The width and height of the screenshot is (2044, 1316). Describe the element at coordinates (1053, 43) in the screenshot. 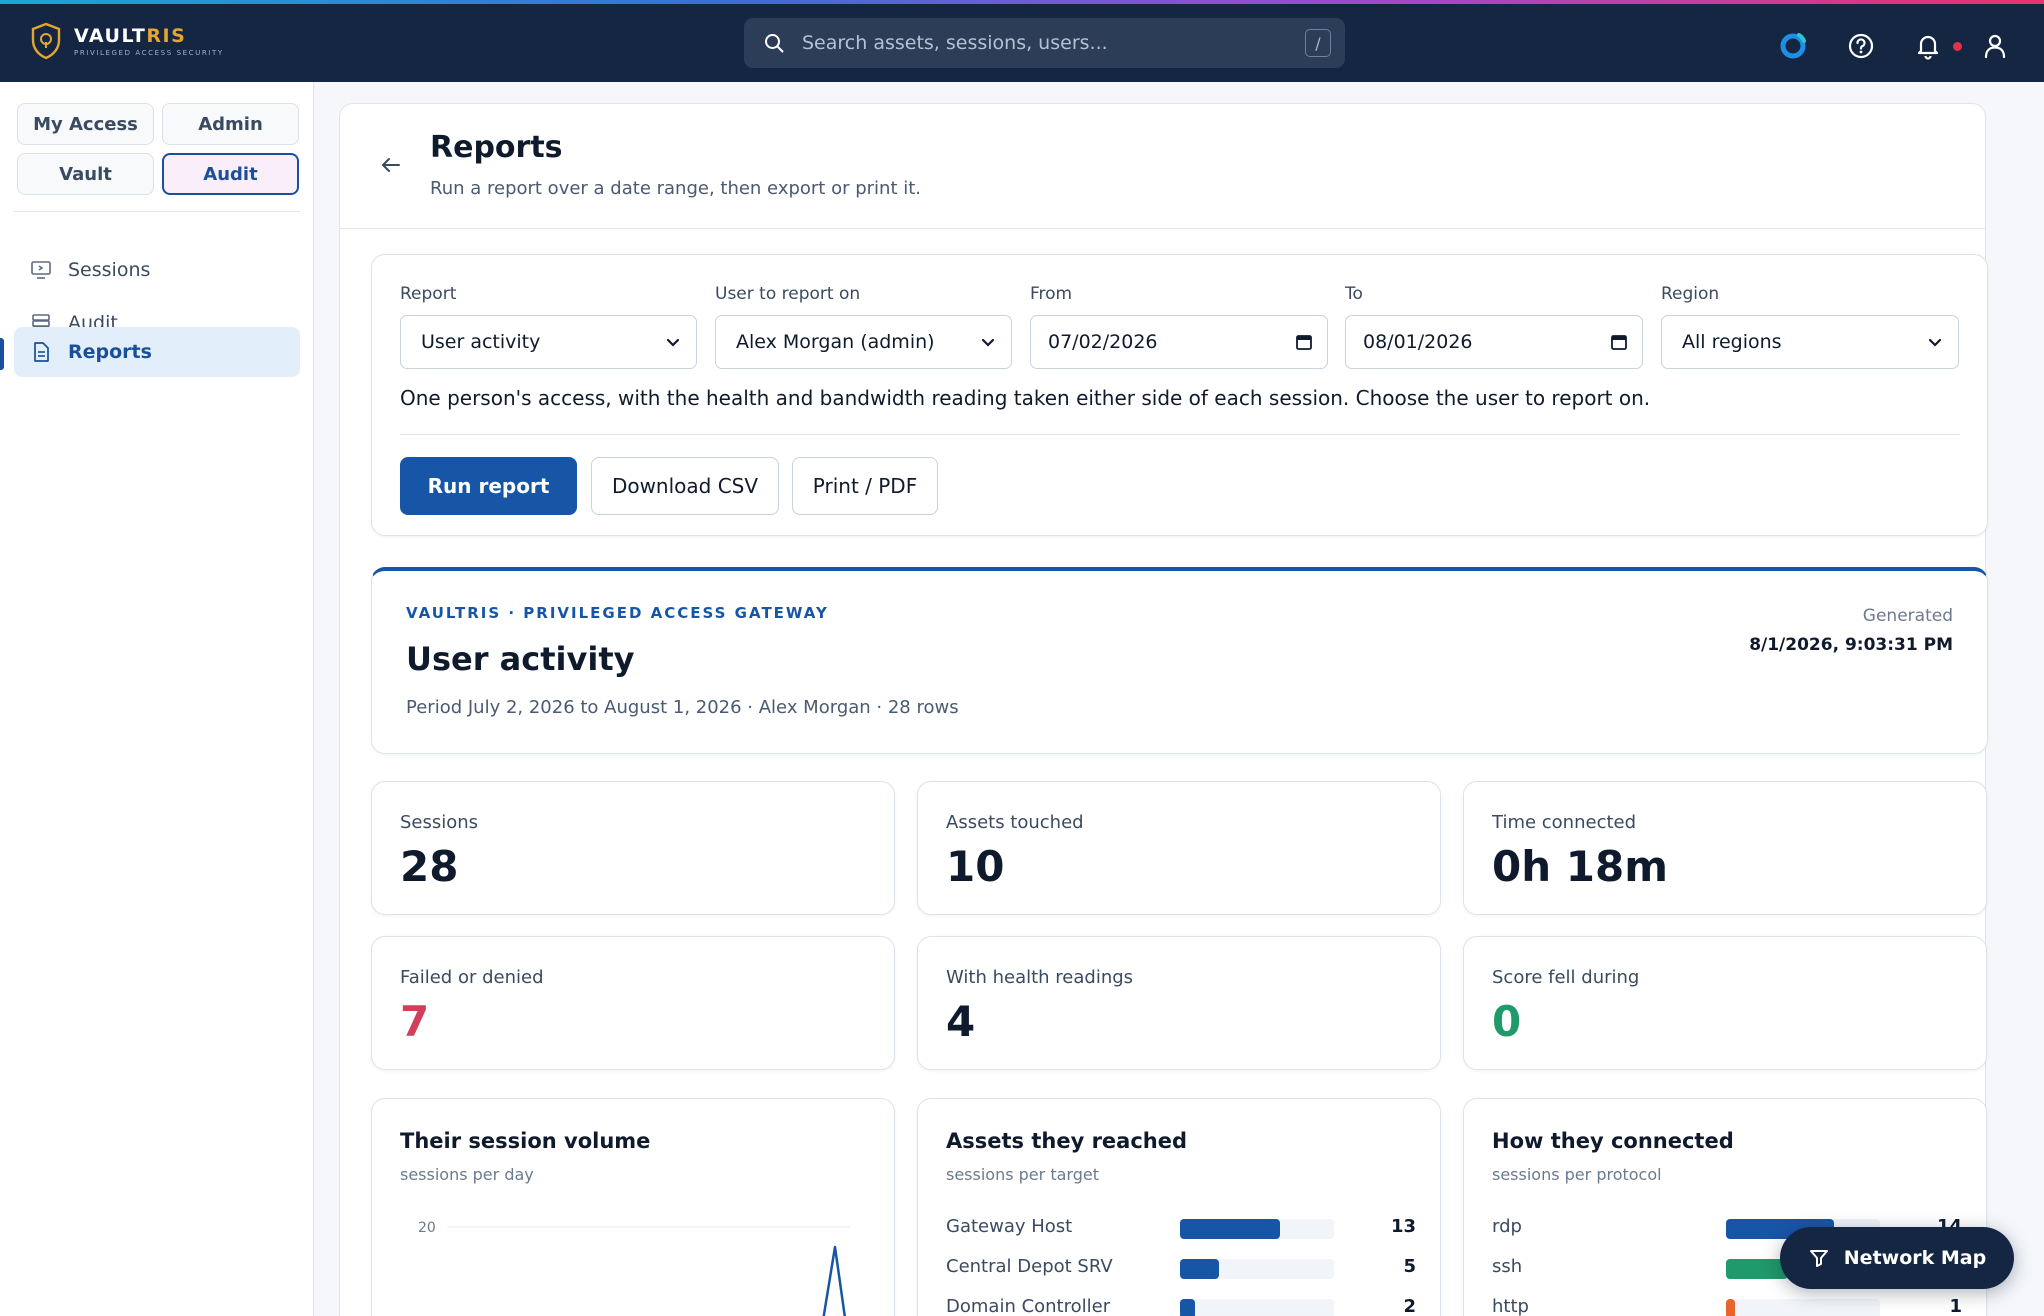

I see `search-input` at that location.